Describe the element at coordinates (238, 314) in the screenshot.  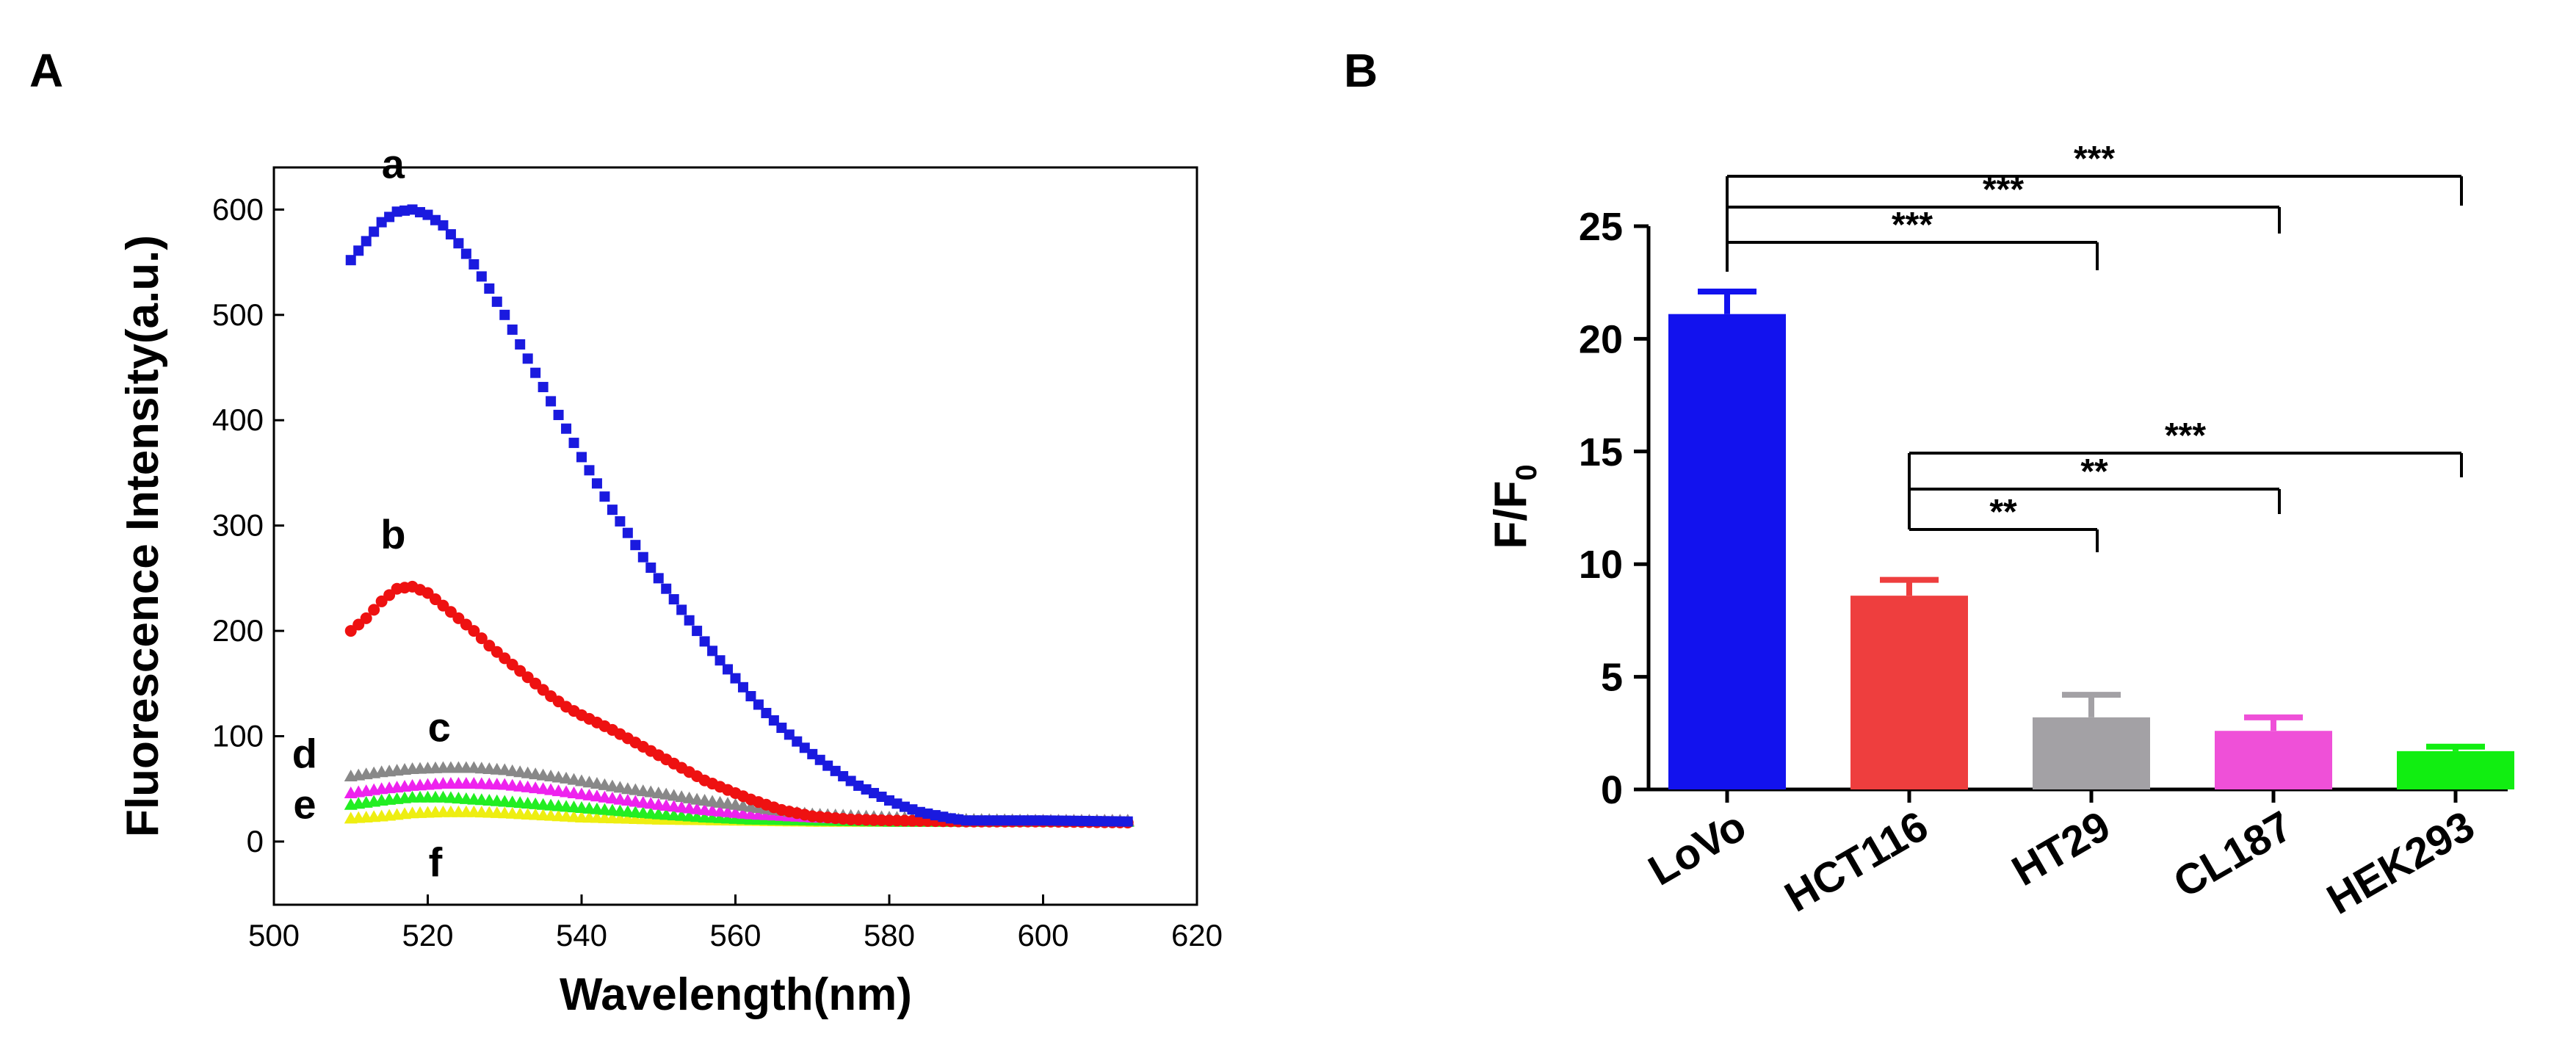
I see `panel-a-y-tick-label: 500` at that location.